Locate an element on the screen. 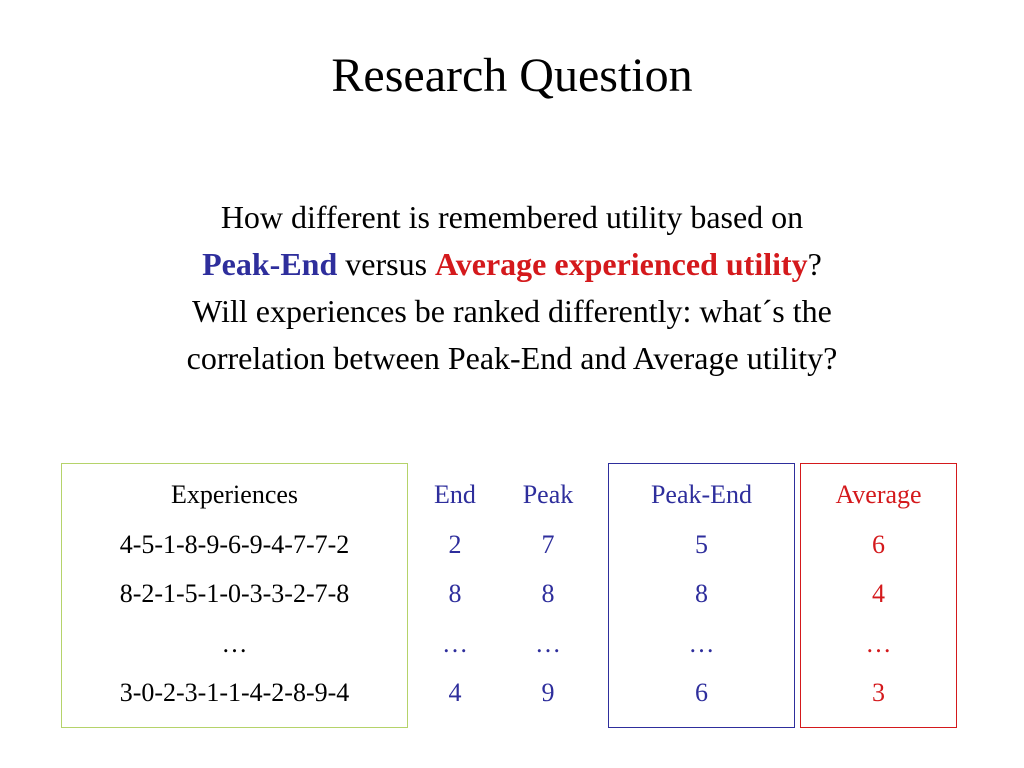  average-utility-term: Average experienced utility is located at coordinates (621, 264).